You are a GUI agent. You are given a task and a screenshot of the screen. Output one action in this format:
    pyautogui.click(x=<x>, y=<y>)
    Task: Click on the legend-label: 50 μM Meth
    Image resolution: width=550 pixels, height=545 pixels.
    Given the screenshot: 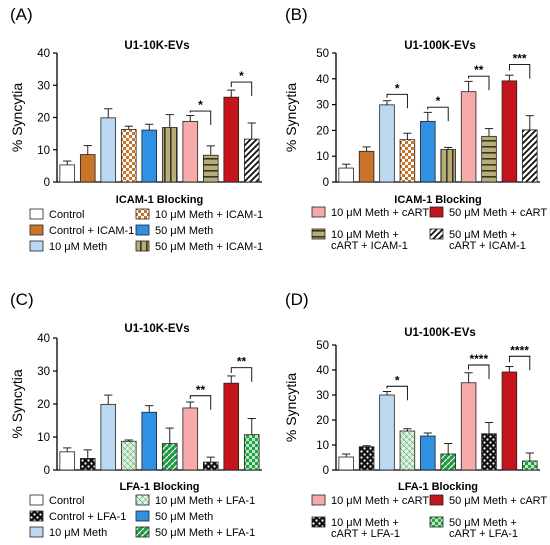 What is the action you would take?
    pyautogui.click(x=184, y=231)
    